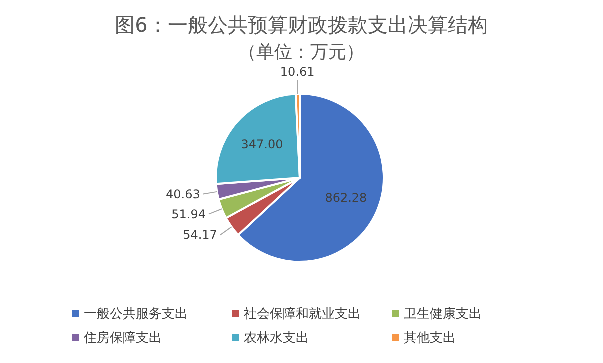  Describe the element at coordinates (183, 194) in the screenshot. I see `data-label: 40.63` at that location.